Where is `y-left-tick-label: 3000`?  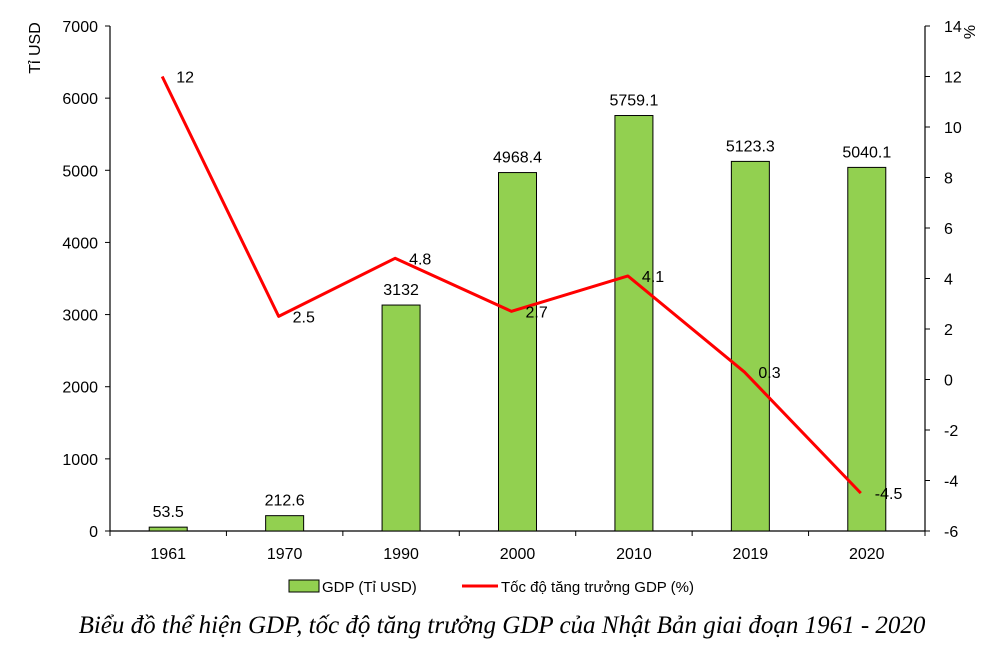 y-left-tick-label: 3000 is located at coordinates (80, 316).